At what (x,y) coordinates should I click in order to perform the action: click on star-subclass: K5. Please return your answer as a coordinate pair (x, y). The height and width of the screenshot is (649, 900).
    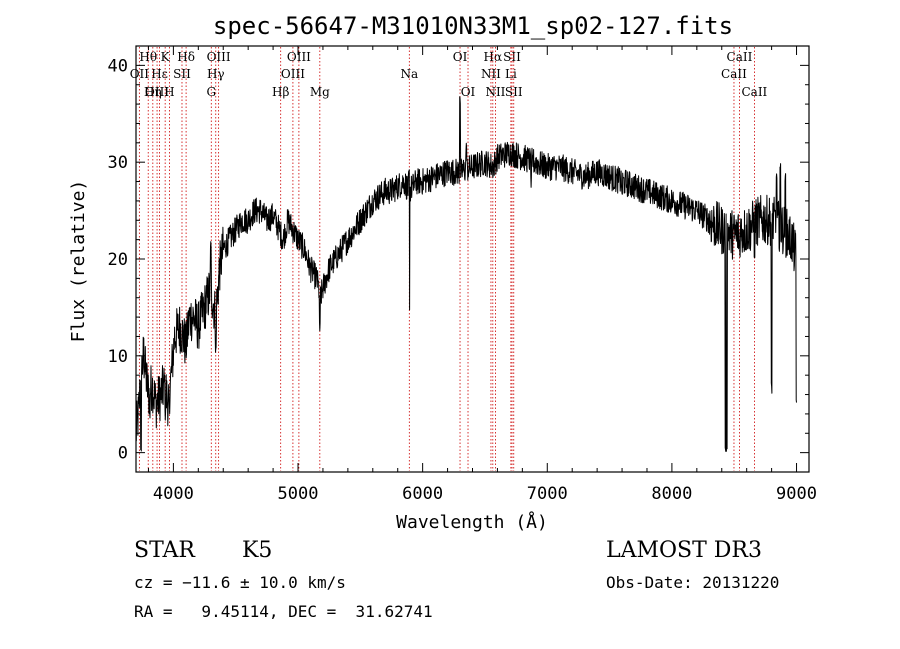
    Looking at the image, I should click on (257, 550).